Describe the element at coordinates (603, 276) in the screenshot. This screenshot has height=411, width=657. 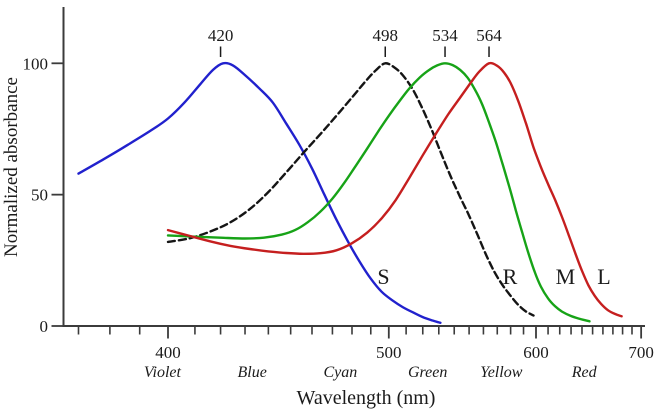
I see `curve-label-l: L` at that location.